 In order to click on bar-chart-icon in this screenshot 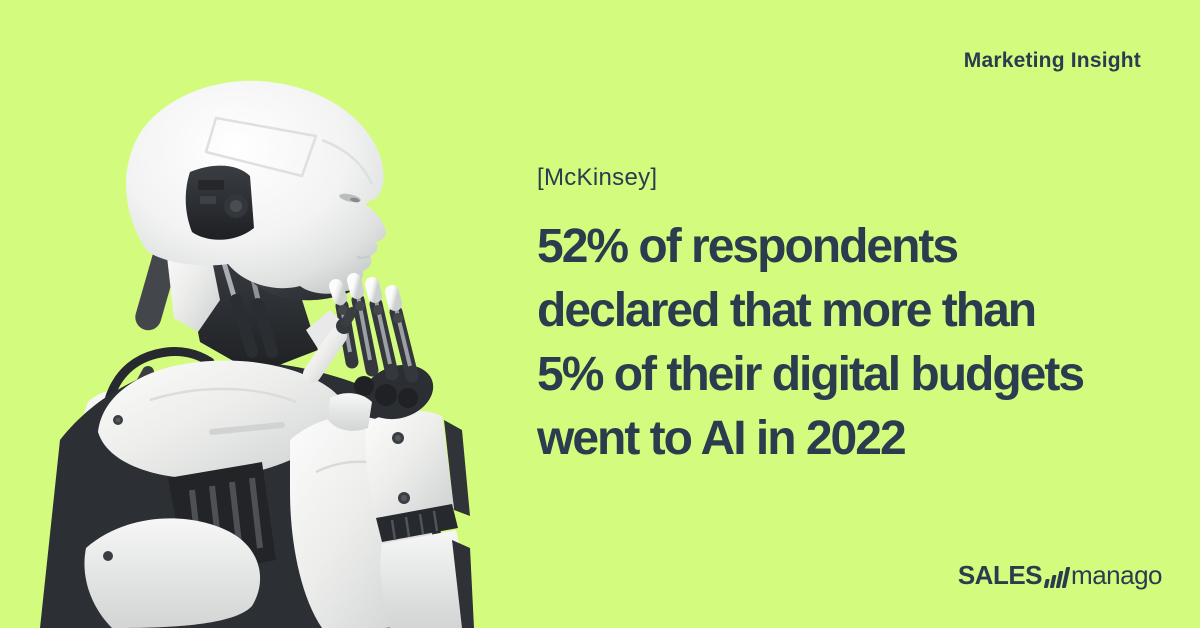, I will do `click(1057, 577)`.